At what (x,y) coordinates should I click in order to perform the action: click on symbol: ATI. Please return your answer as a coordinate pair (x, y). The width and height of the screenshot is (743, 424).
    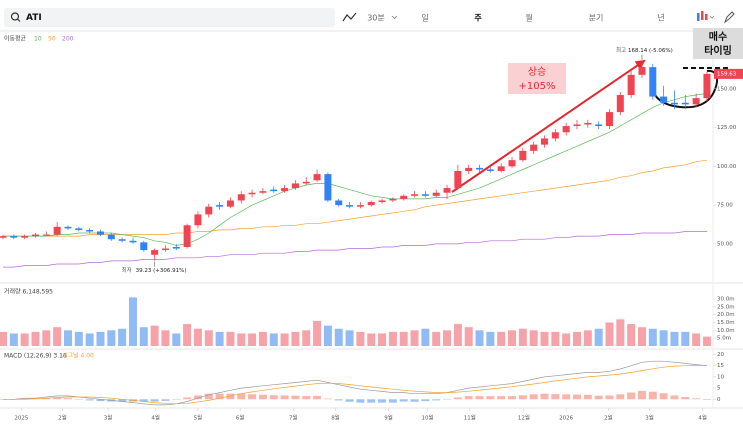
    Looking at the image, I should click on (34, 18).